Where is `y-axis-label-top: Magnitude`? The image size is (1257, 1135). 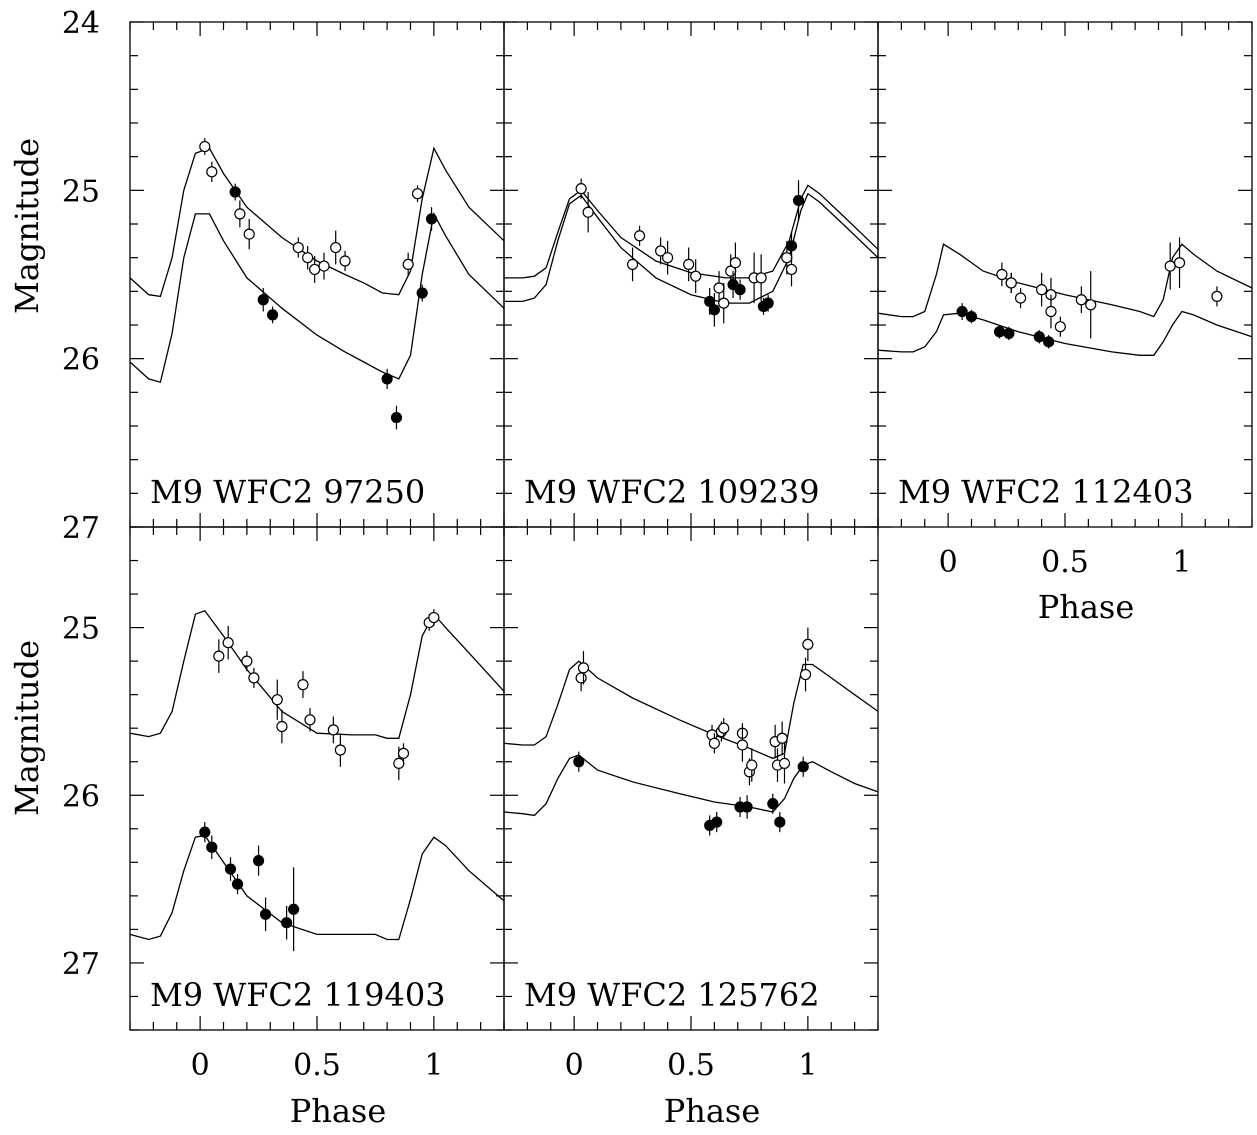 y-axis-label-top: Magnitude is located at coordinates (27, 226).